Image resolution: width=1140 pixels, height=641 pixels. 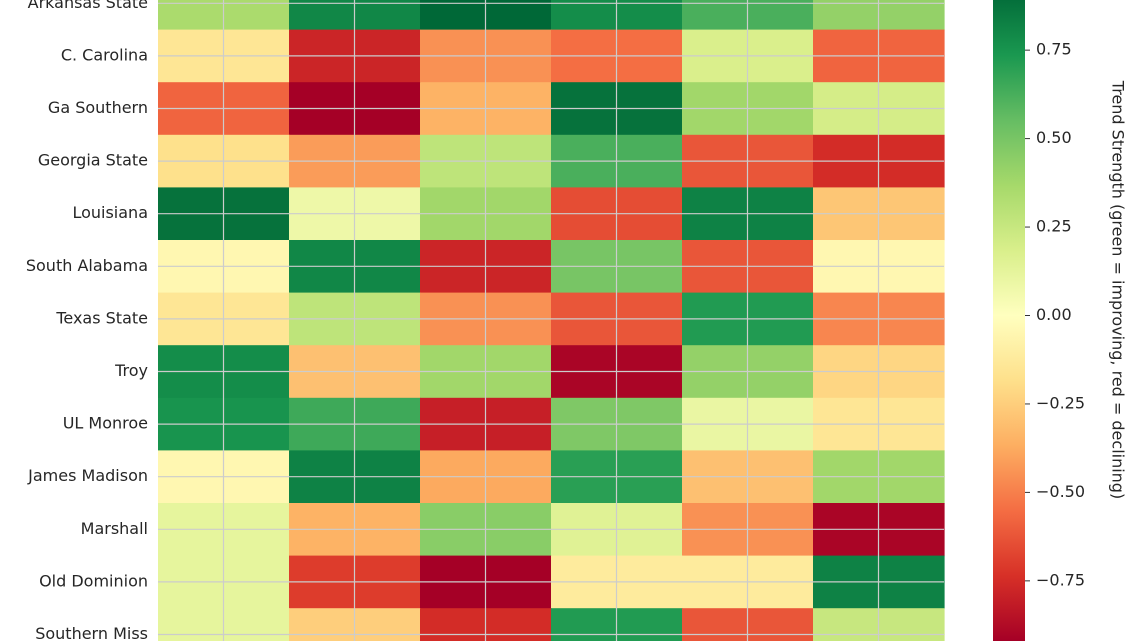 I want to click on colorbar, so click(x=1009, y=320).